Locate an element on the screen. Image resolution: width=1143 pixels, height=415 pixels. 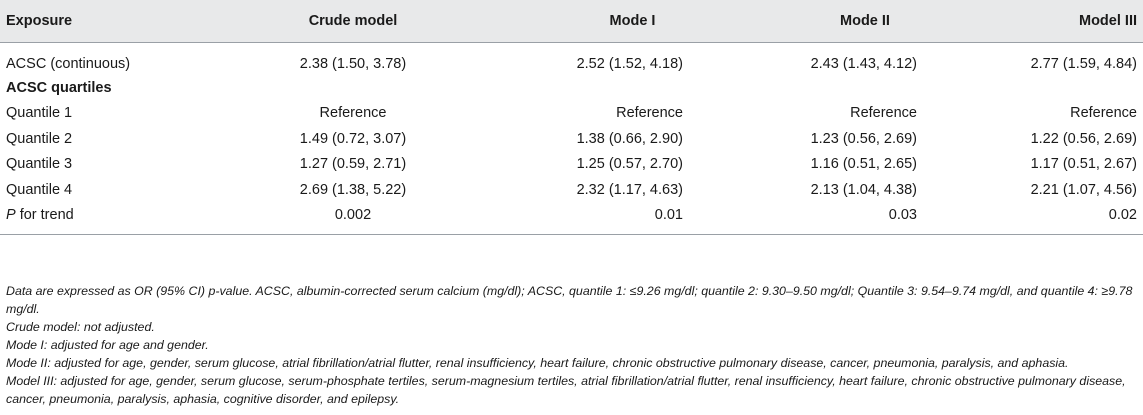
p-symbol: P is located at coordinates (11, 215).